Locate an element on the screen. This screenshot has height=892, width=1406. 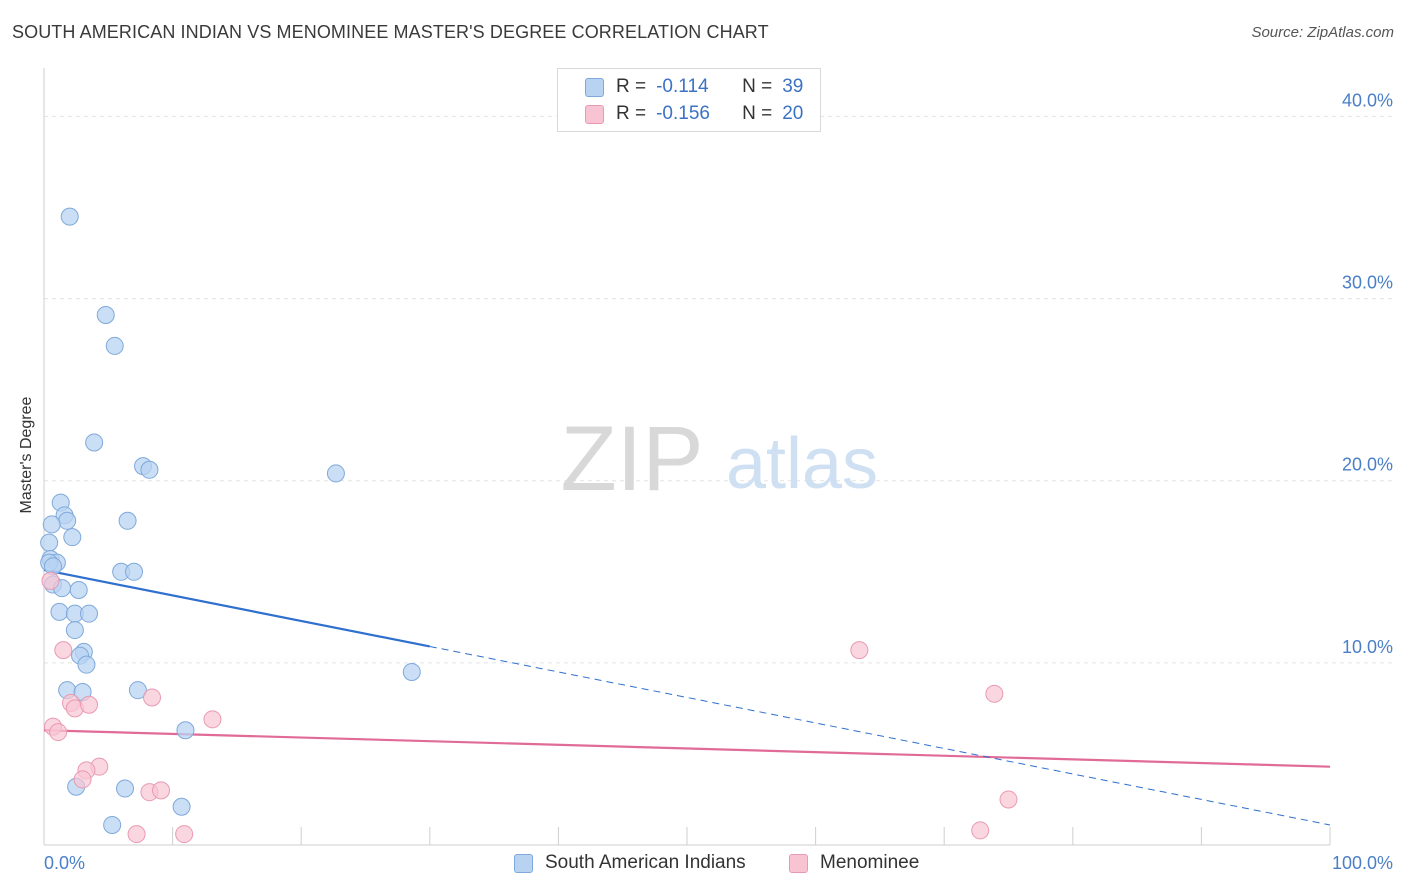
watermark-zip: ZIP is located at coordinates (631, 459).